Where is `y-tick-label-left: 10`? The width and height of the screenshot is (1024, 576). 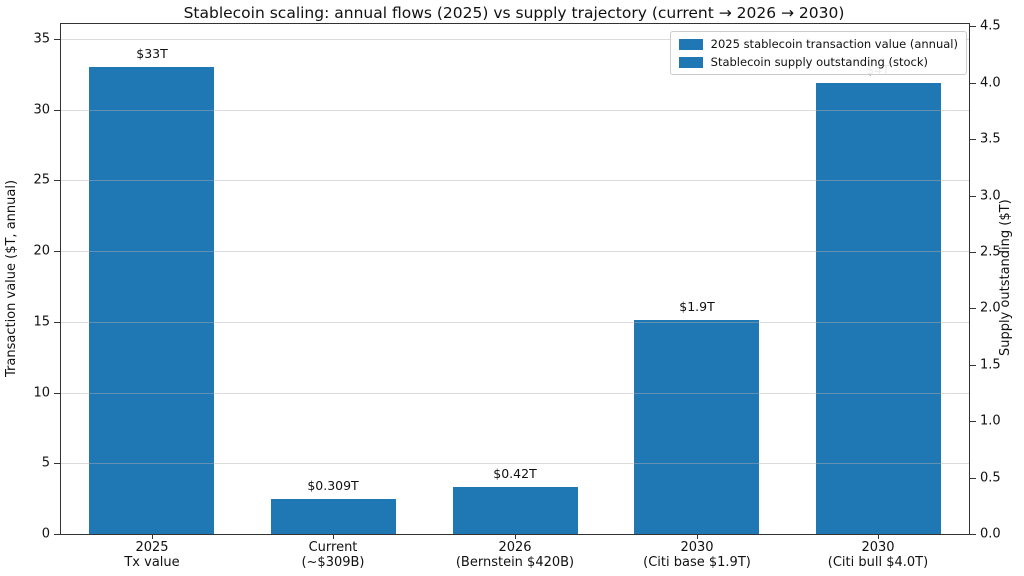 y-tick-label-left: 10 is located at coordinates (41, 393).